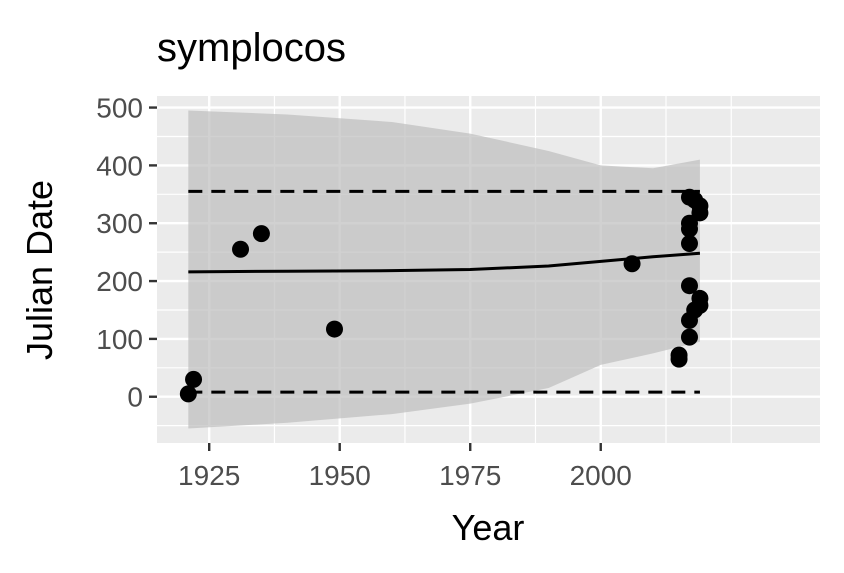  I want to click on y-tick-label: 500, so click(119, 108).